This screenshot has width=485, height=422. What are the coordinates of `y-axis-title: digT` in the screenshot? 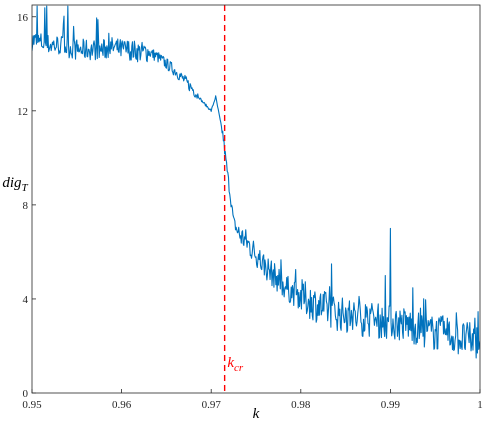 It's located at (15, 184).